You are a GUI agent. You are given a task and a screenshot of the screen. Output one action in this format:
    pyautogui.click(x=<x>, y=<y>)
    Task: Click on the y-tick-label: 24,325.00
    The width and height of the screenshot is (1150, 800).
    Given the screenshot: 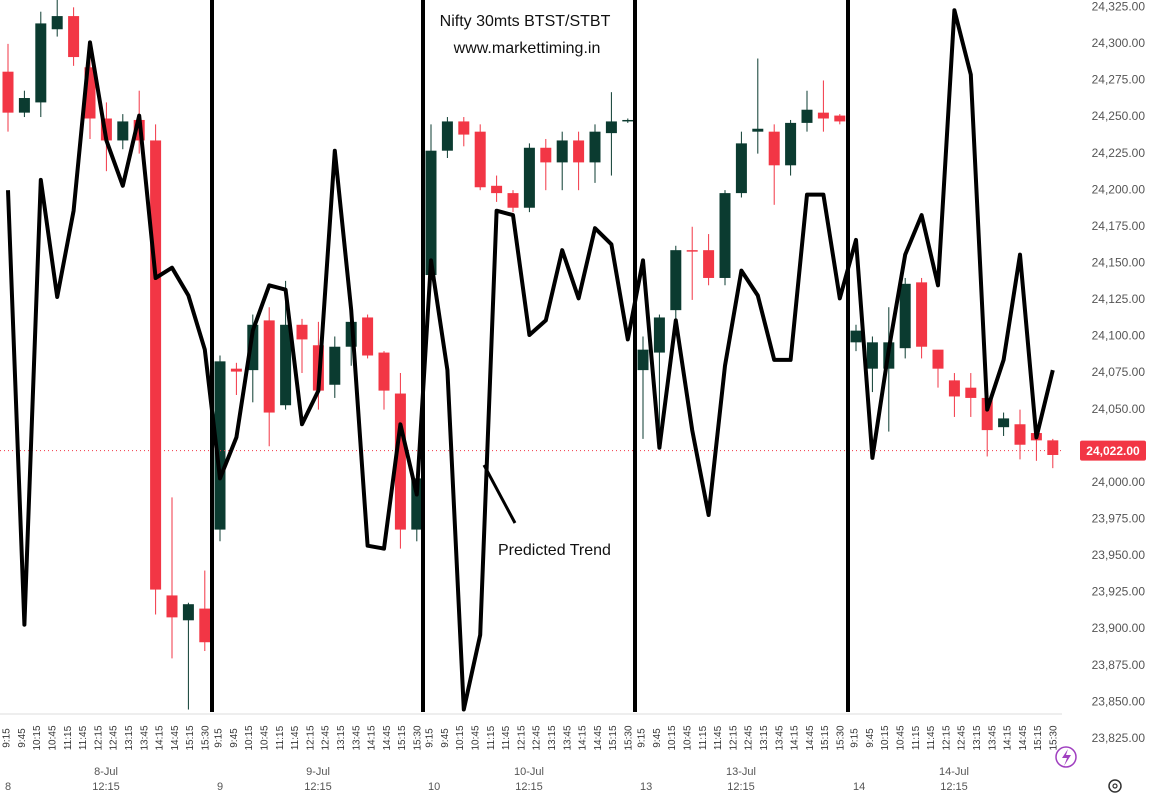 What is the action you would take?
    pyautogui.click(x=1119, y=6)
    